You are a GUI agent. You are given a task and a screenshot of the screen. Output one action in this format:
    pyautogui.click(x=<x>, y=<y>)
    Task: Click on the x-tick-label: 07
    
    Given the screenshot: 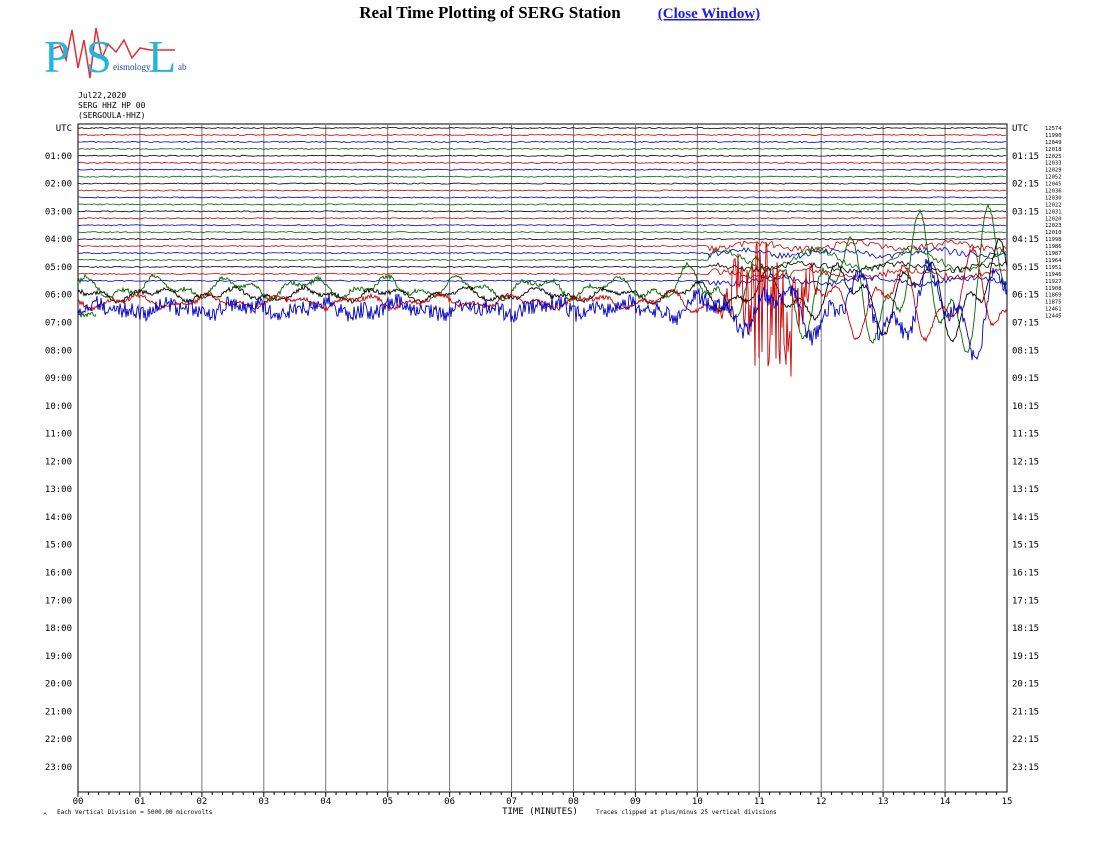 What is the action you would take?
    pyautogui.click(x=511, y=802)
    